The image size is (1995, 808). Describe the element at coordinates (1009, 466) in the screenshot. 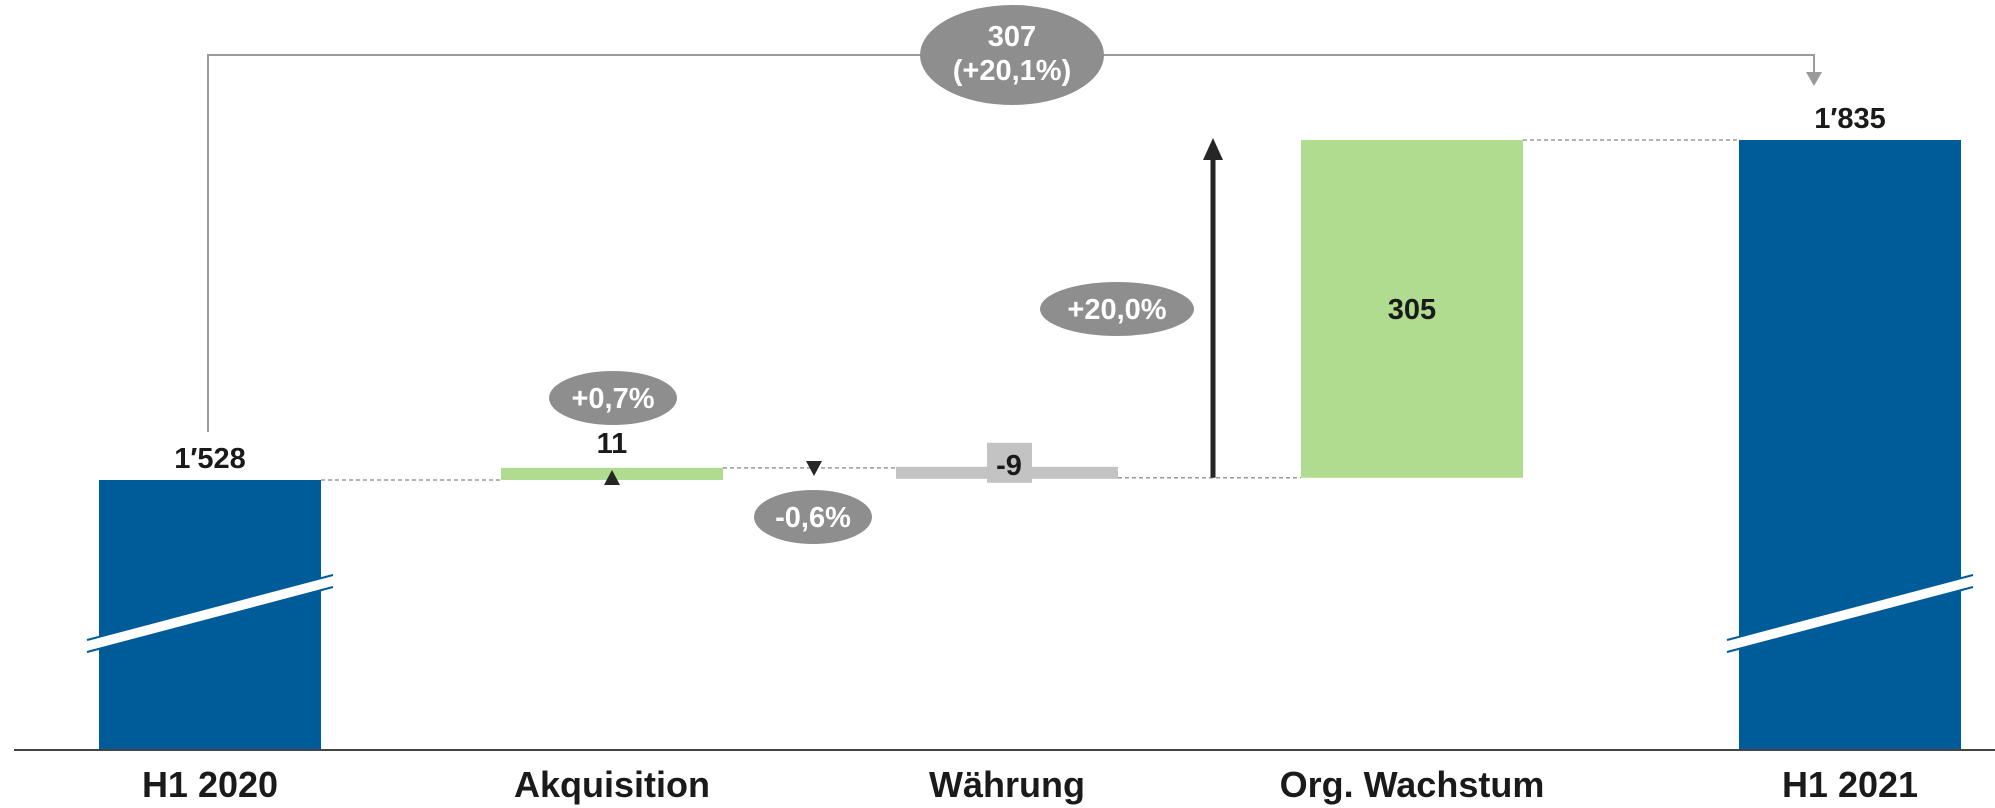

I see `data-label: -9` at that location.